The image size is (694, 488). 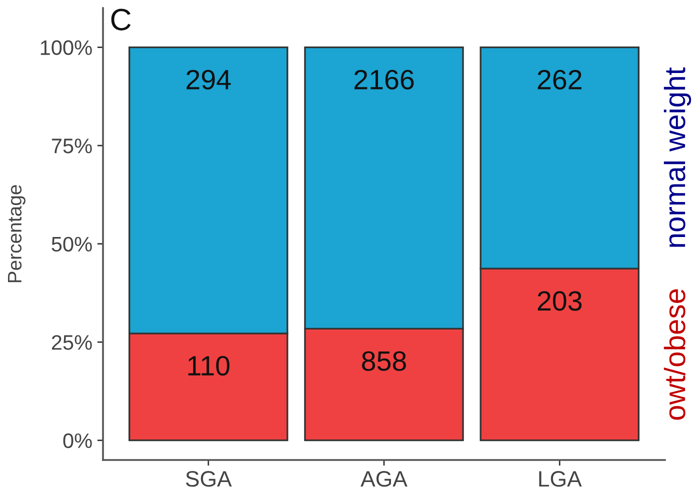 I want to click on x-tick-label: SGA, so click(x=209, y=479).